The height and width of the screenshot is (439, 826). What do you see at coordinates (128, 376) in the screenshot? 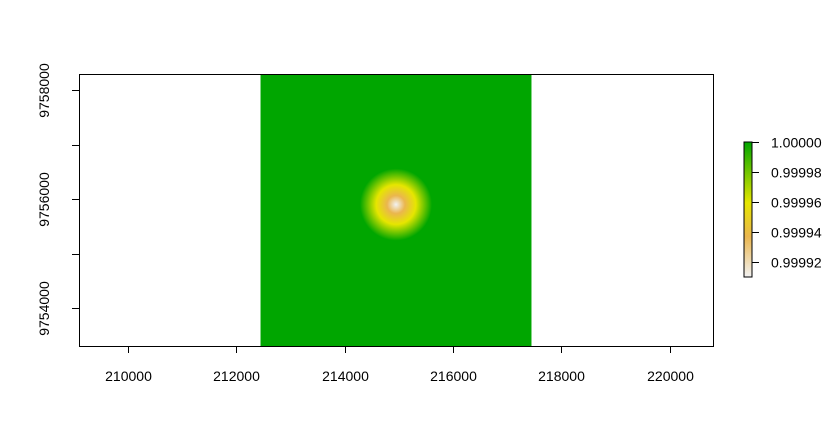
I see `x-tick-label: 210000` at bounding box center [128, 376].